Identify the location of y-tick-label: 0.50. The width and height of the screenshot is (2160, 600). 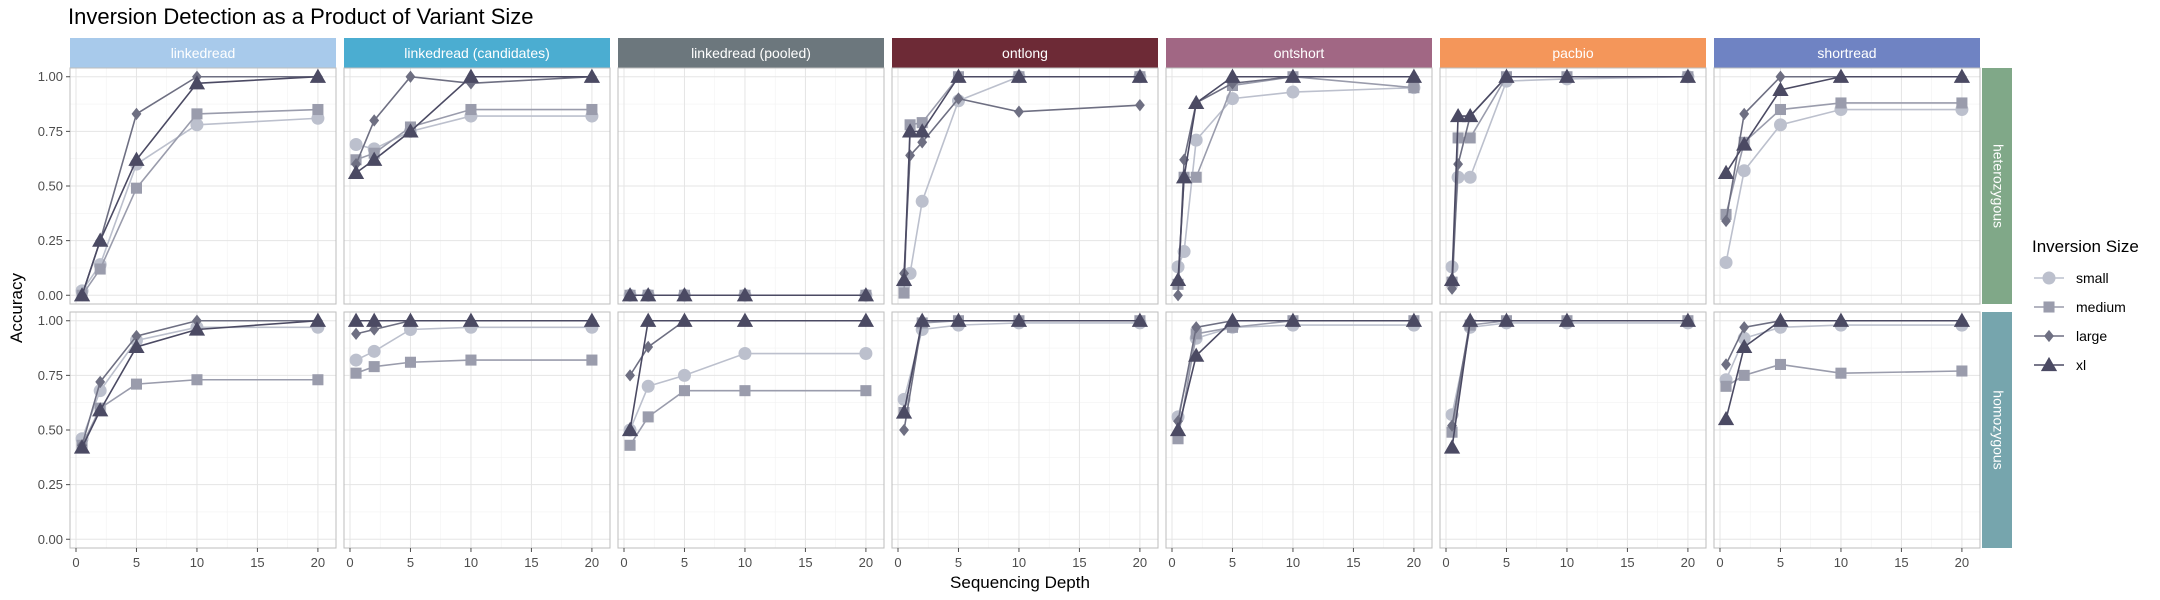
(50, 430).